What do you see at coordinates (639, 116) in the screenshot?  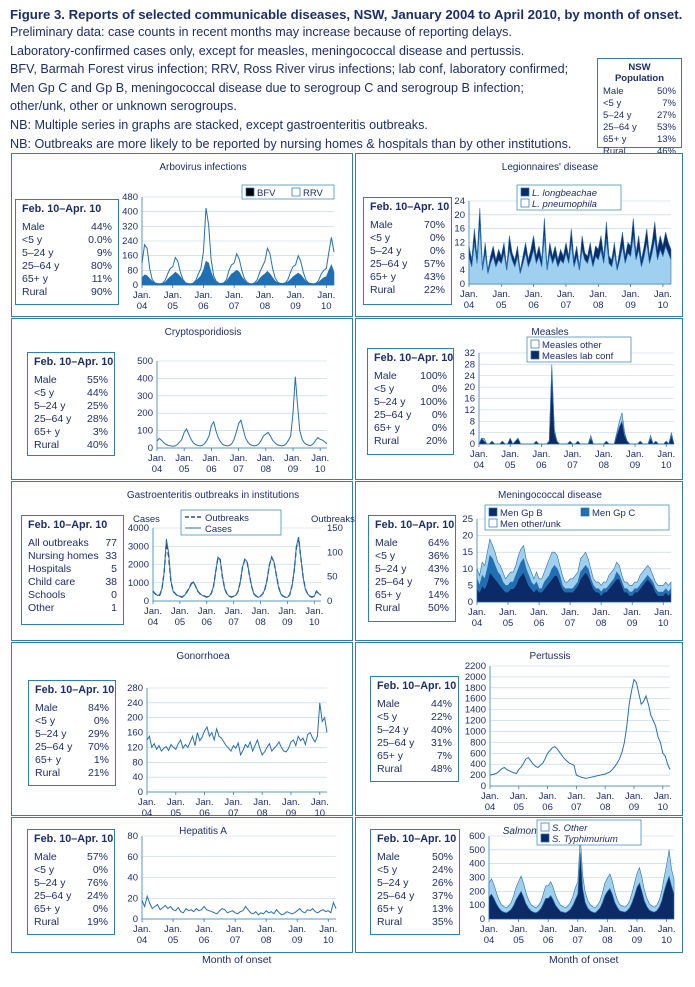 I see `nsw-pop-row: 5–24 y 27%` at bounding box center [639, 116].